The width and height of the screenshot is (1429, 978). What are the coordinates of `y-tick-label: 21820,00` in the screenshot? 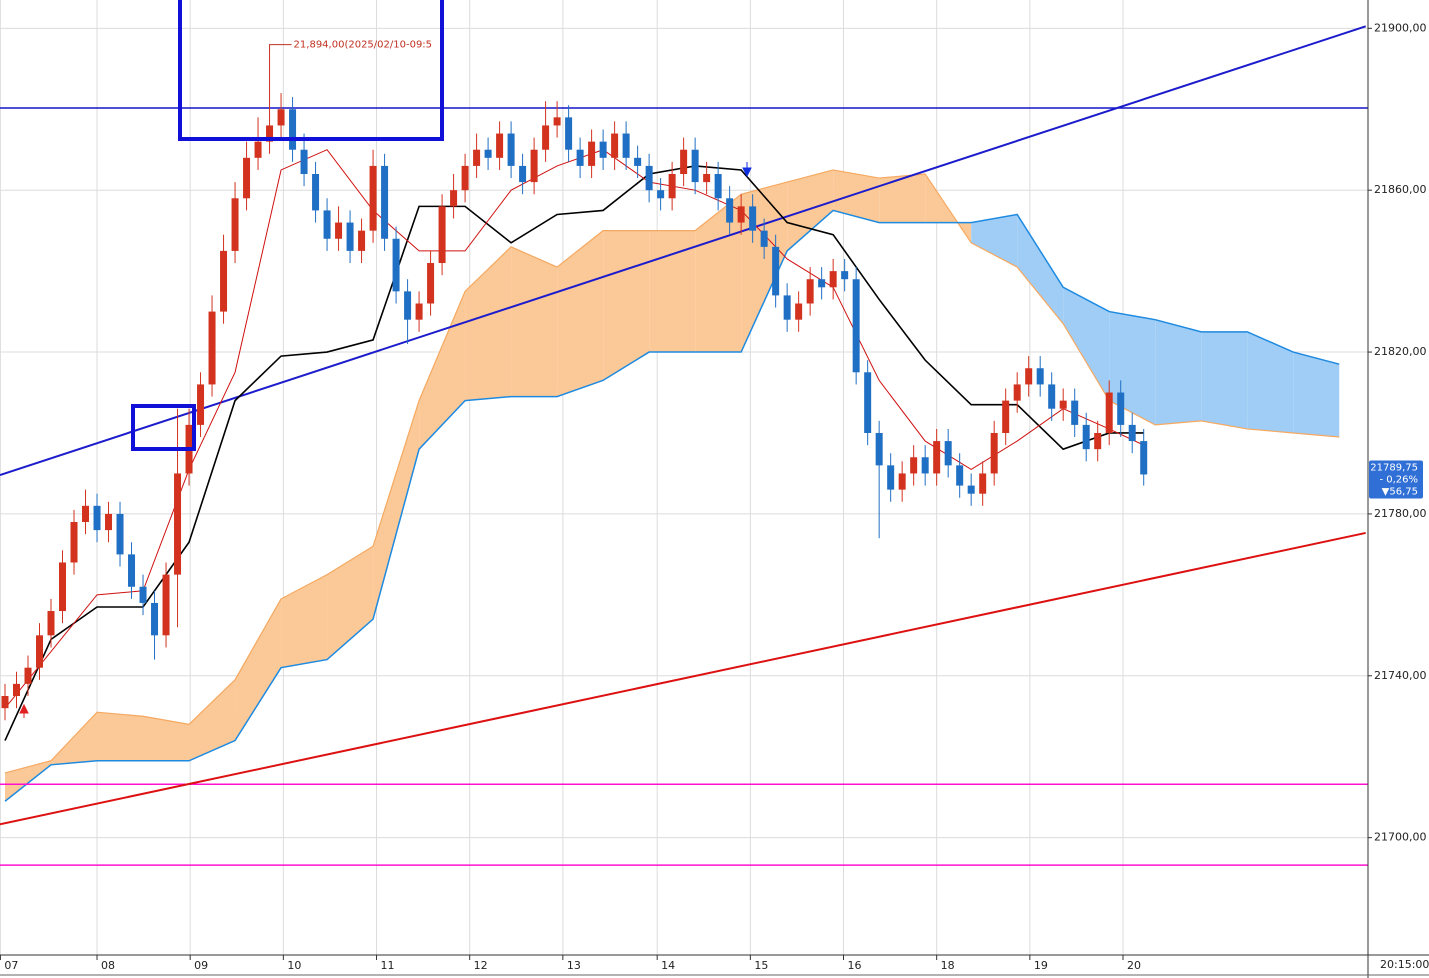 It's located at (1400, 351).